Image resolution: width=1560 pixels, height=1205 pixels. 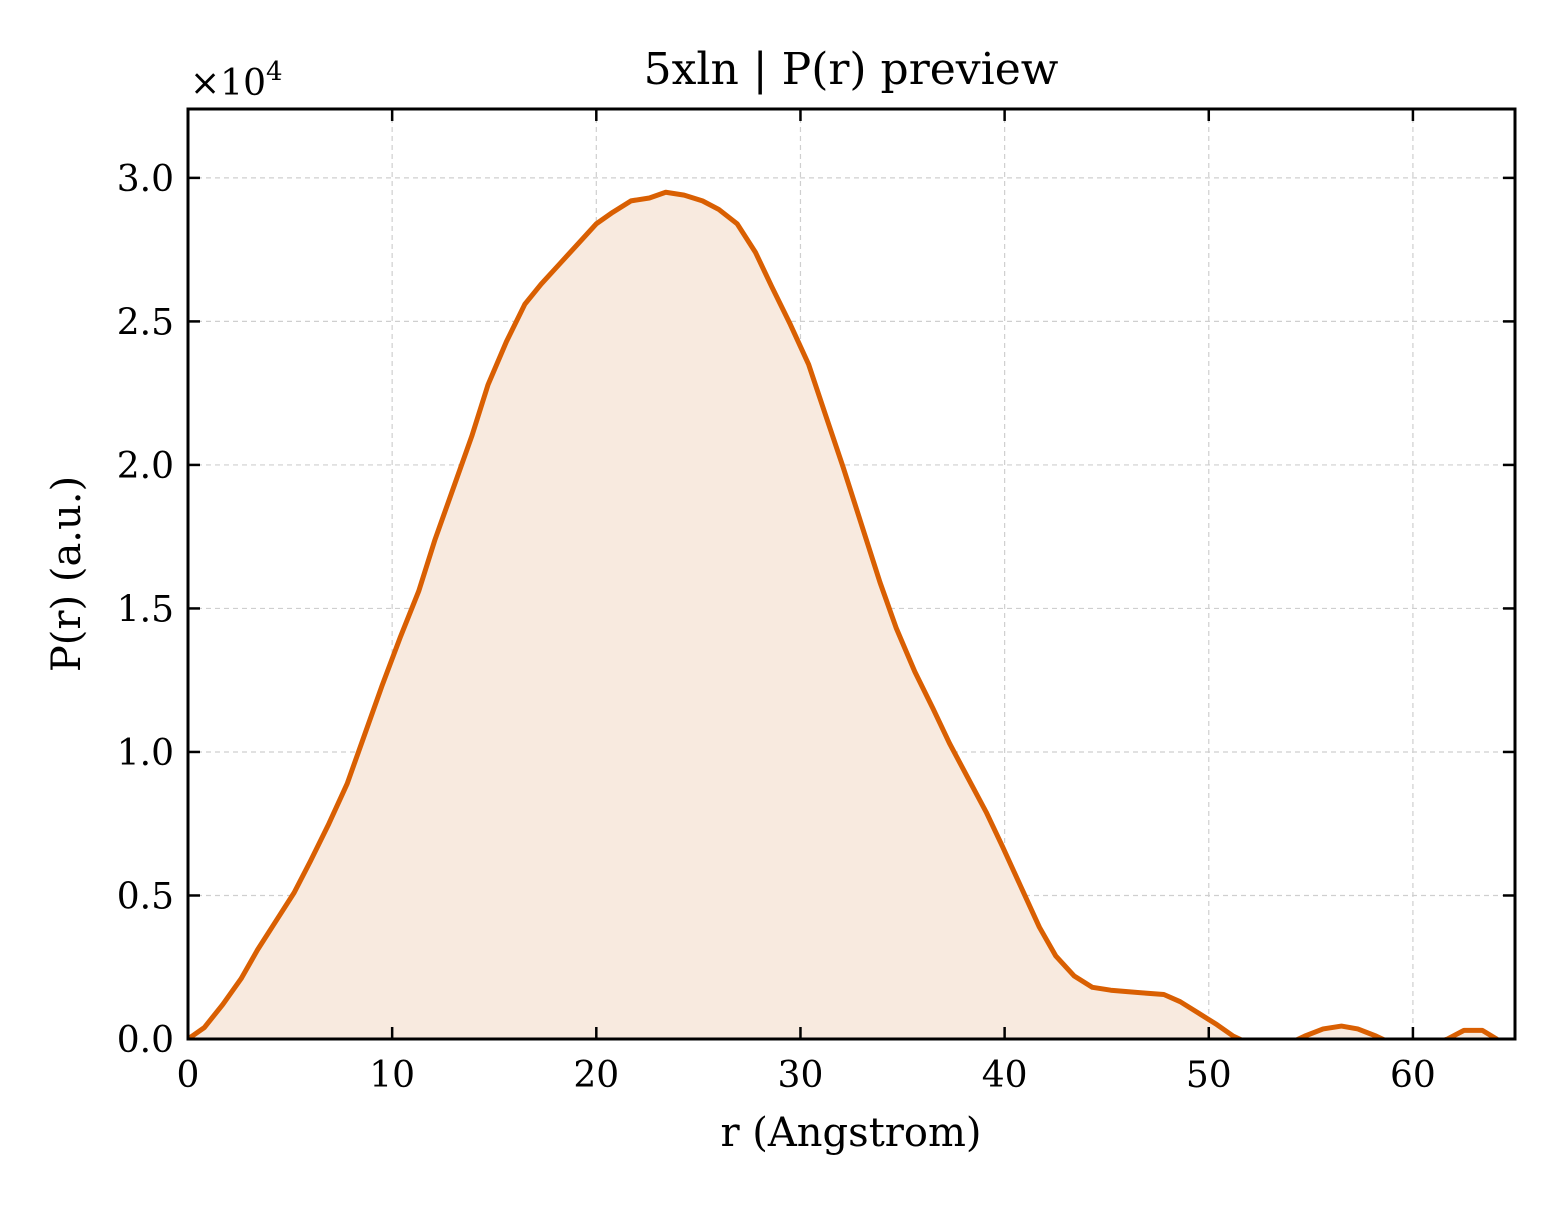 I want to click on y-tick-label: 0.5, so click(x=145, y=896).